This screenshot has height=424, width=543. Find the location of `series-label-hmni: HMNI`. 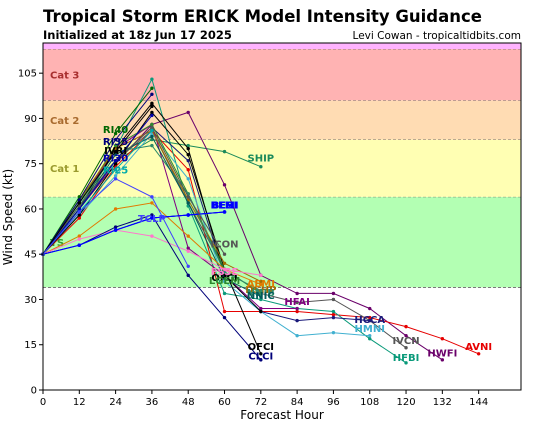

series-label-hmni: HMNI is located at coordinates (370, 329).